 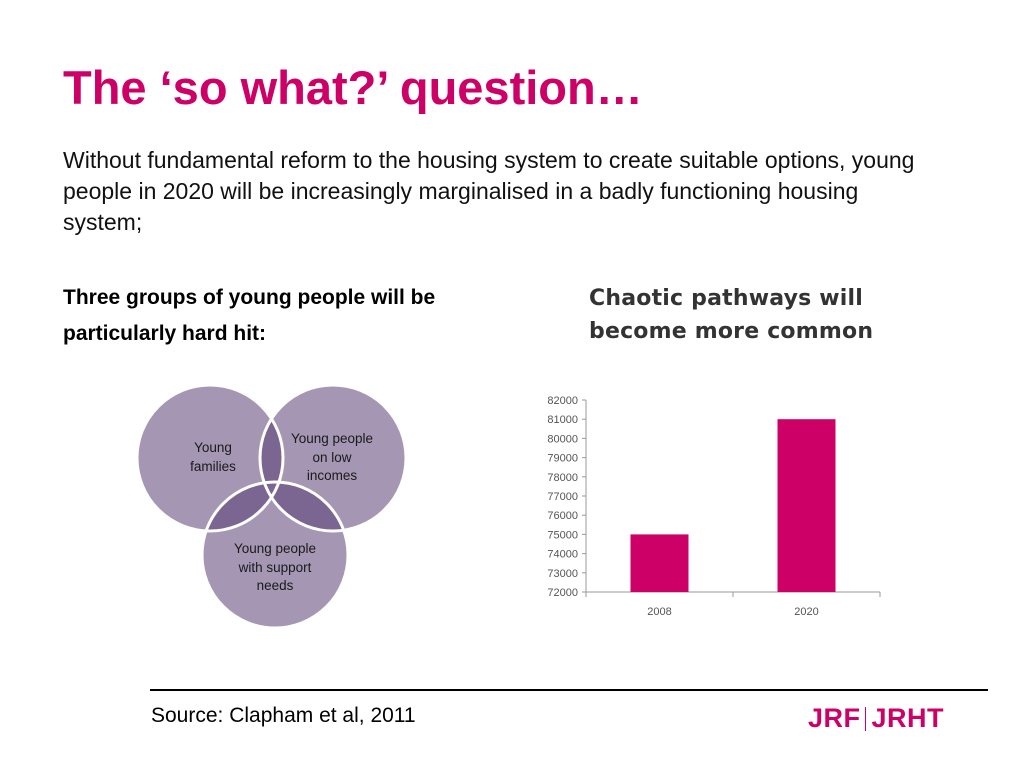 I want to click on logo-jrht: JRHT, so click(x=908, y=718).